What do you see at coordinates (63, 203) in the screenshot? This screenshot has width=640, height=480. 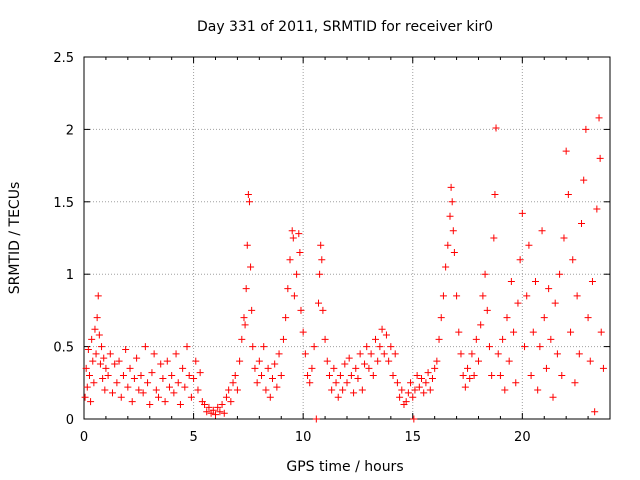 I see `y-tick-label: 1.5` at bounding box center [63, 203].